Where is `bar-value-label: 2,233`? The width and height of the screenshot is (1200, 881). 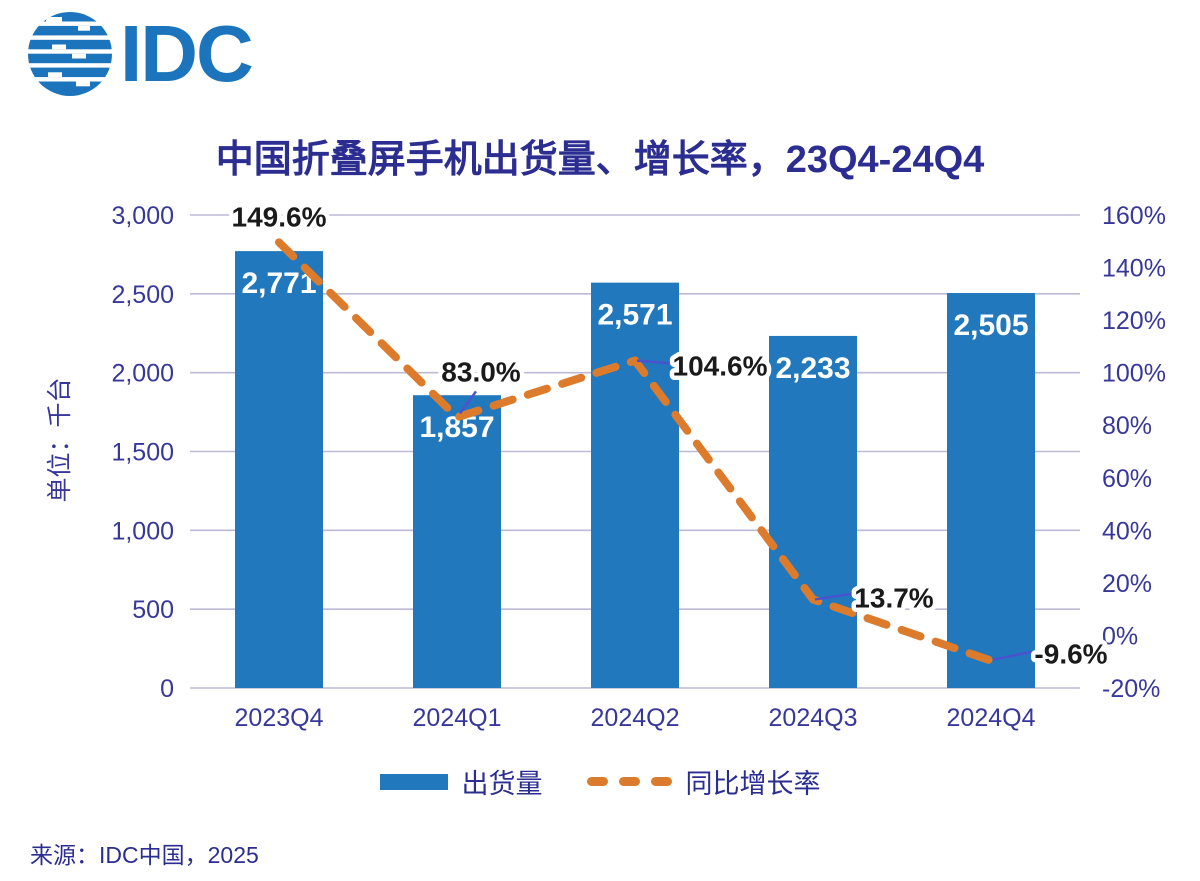
bar-value-label: 2,233 is located at coordinates (812, 368).